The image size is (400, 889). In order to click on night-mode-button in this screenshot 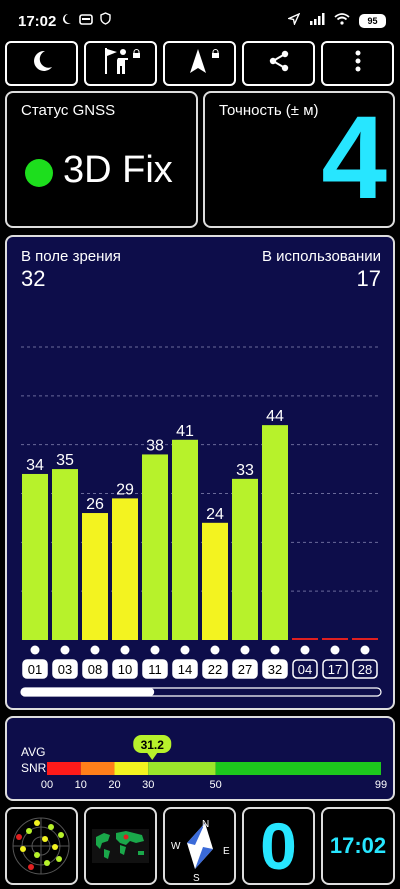, I will do `click(41, 63)`.